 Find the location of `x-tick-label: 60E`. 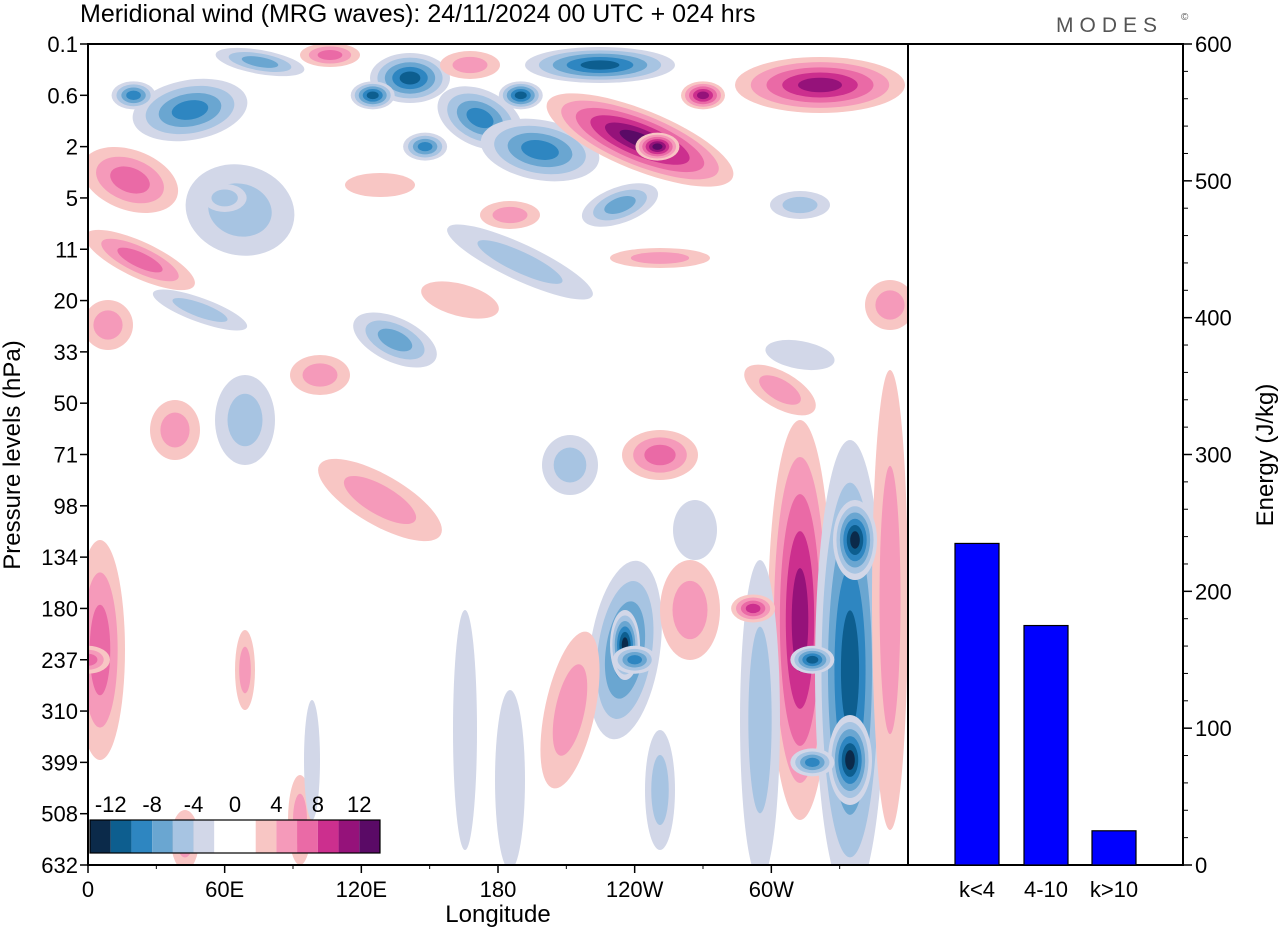

x-tick-label: 60E is located at coordinates (224, 889).